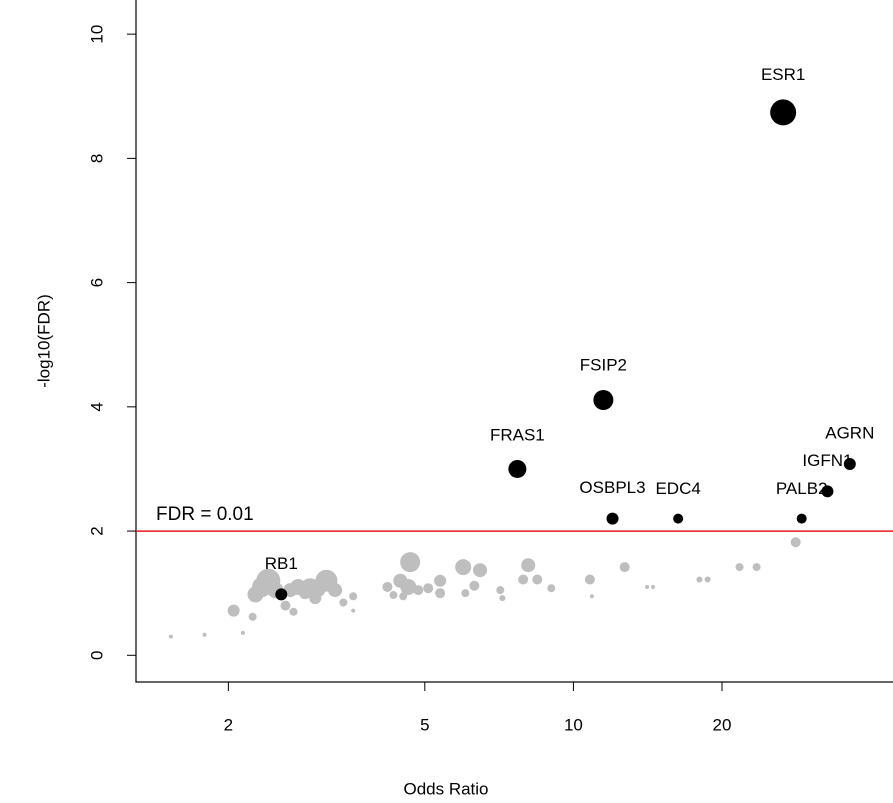 Image resolution: width=893 pixels, height=803 pixels. I want to click on y-tick-label: 4, so click(96, 406).